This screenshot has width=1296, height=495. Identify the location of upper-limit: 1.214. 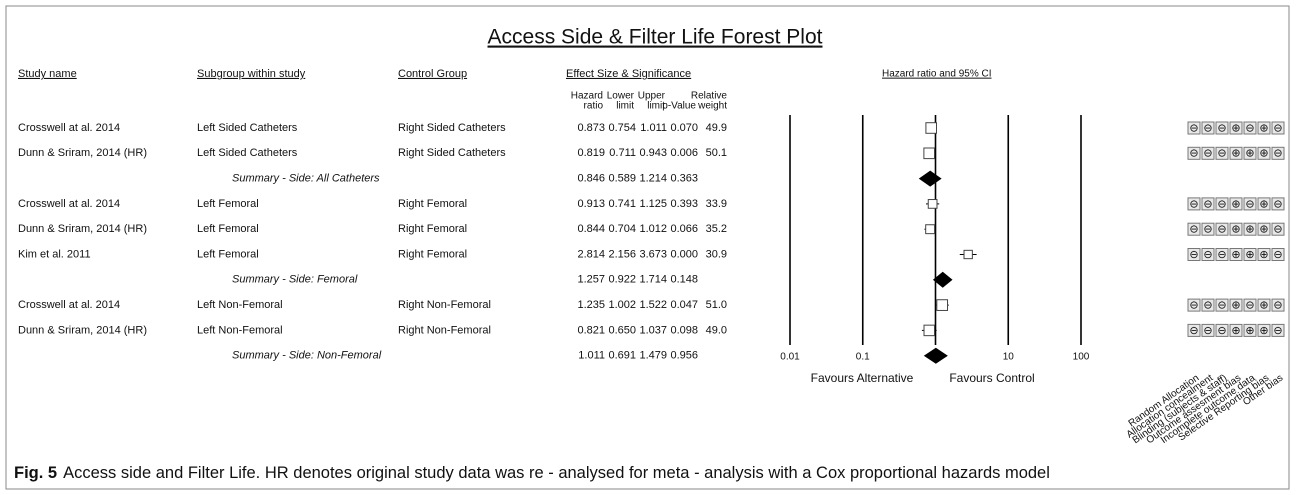
(653, 179).